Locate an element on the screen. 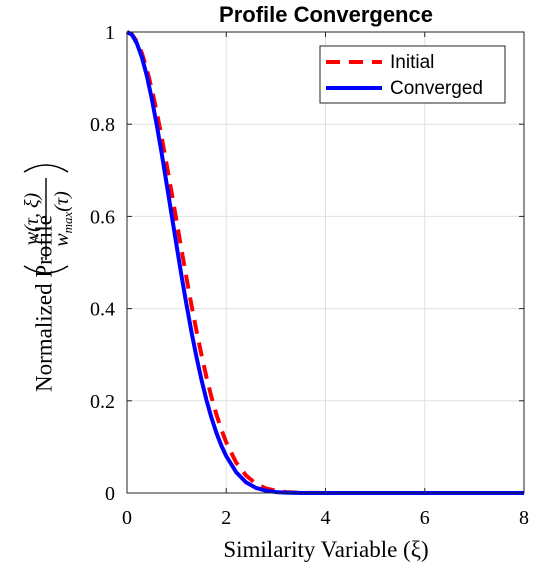  y-tick-label: 0.2 is located at coordinates (102, 402).